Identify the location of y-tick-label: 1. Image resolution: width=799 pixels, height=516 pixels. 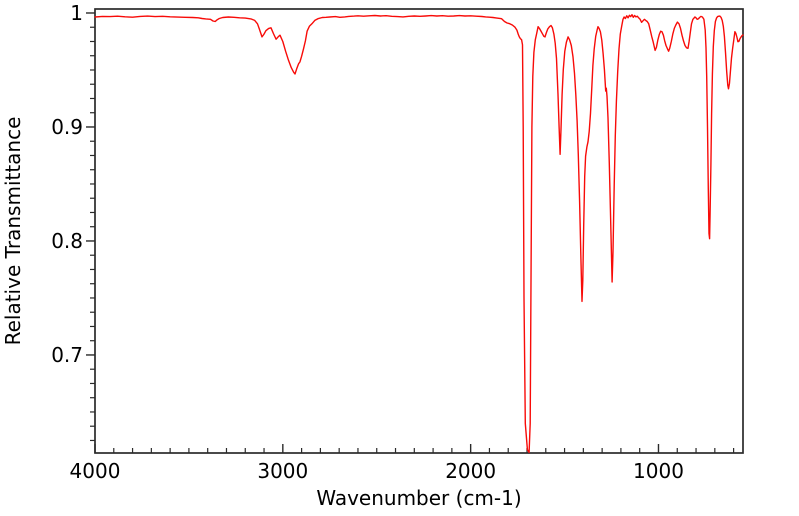
(76, 13).